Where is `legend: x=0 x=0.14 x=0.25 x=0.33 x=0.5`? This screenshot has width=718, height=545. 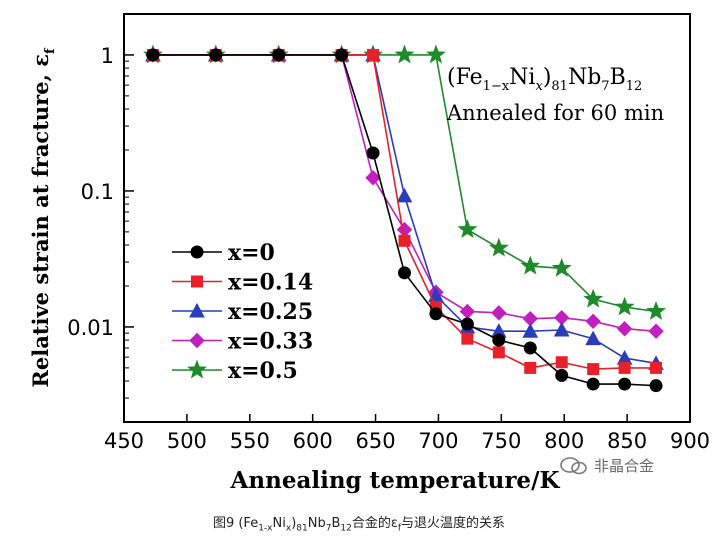
legend: x=0 x=0.14 x=0.25 x=0.33 x=0.5 is located at coordinates (242, 312).